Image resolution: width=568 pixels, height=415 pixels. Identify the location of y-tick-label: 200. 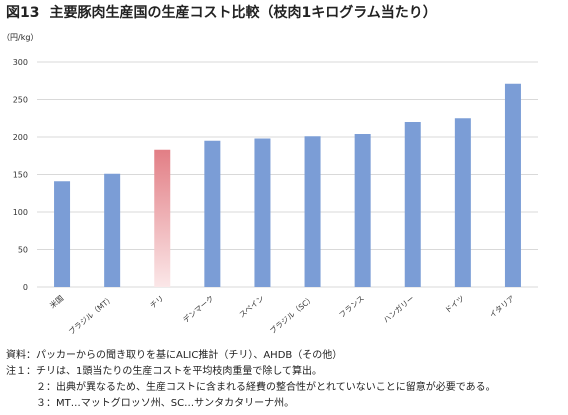
(20, 137).